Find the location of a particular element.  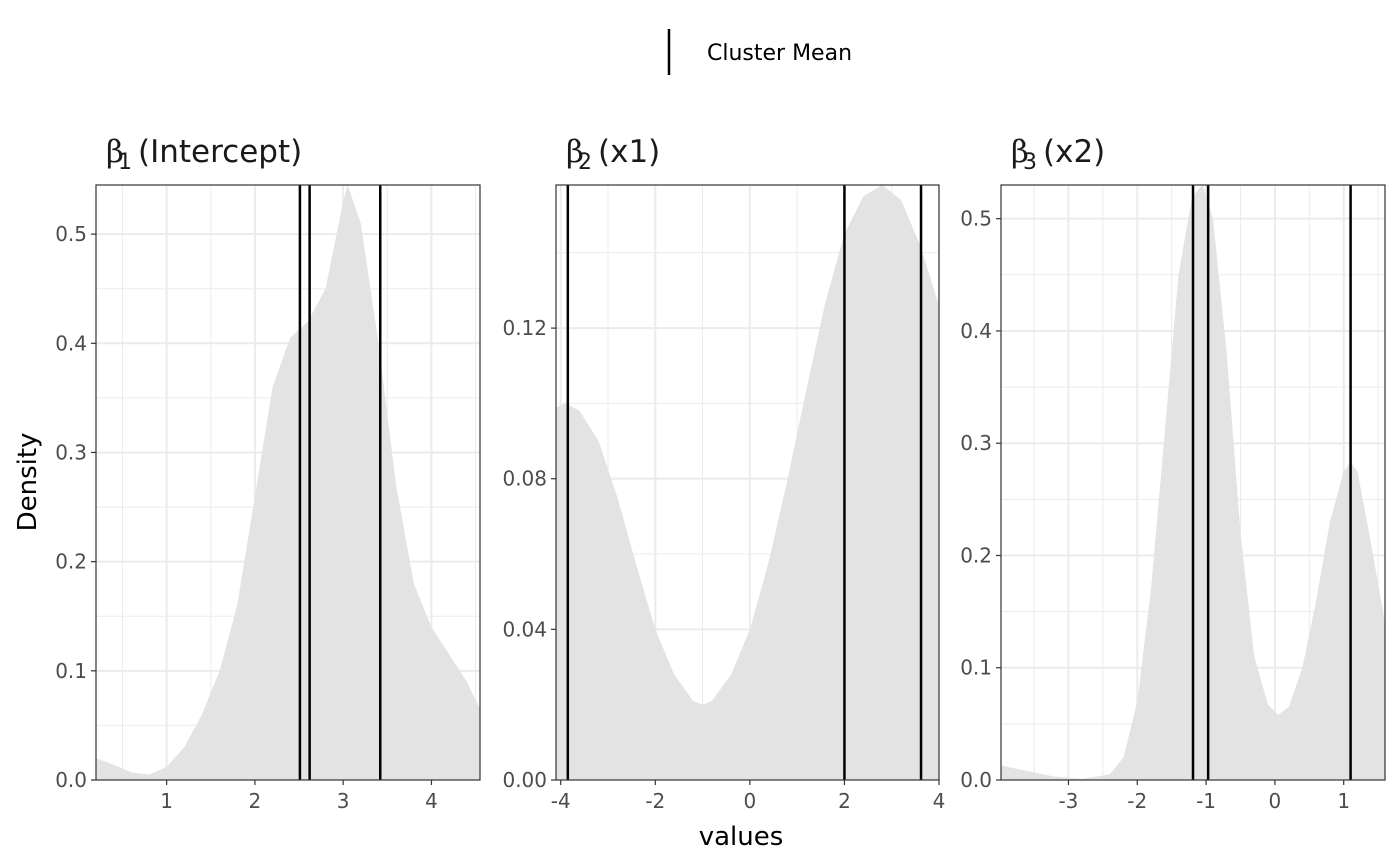

facet-title-3: β 3 (x2) is located at coordinates (1058, 154).